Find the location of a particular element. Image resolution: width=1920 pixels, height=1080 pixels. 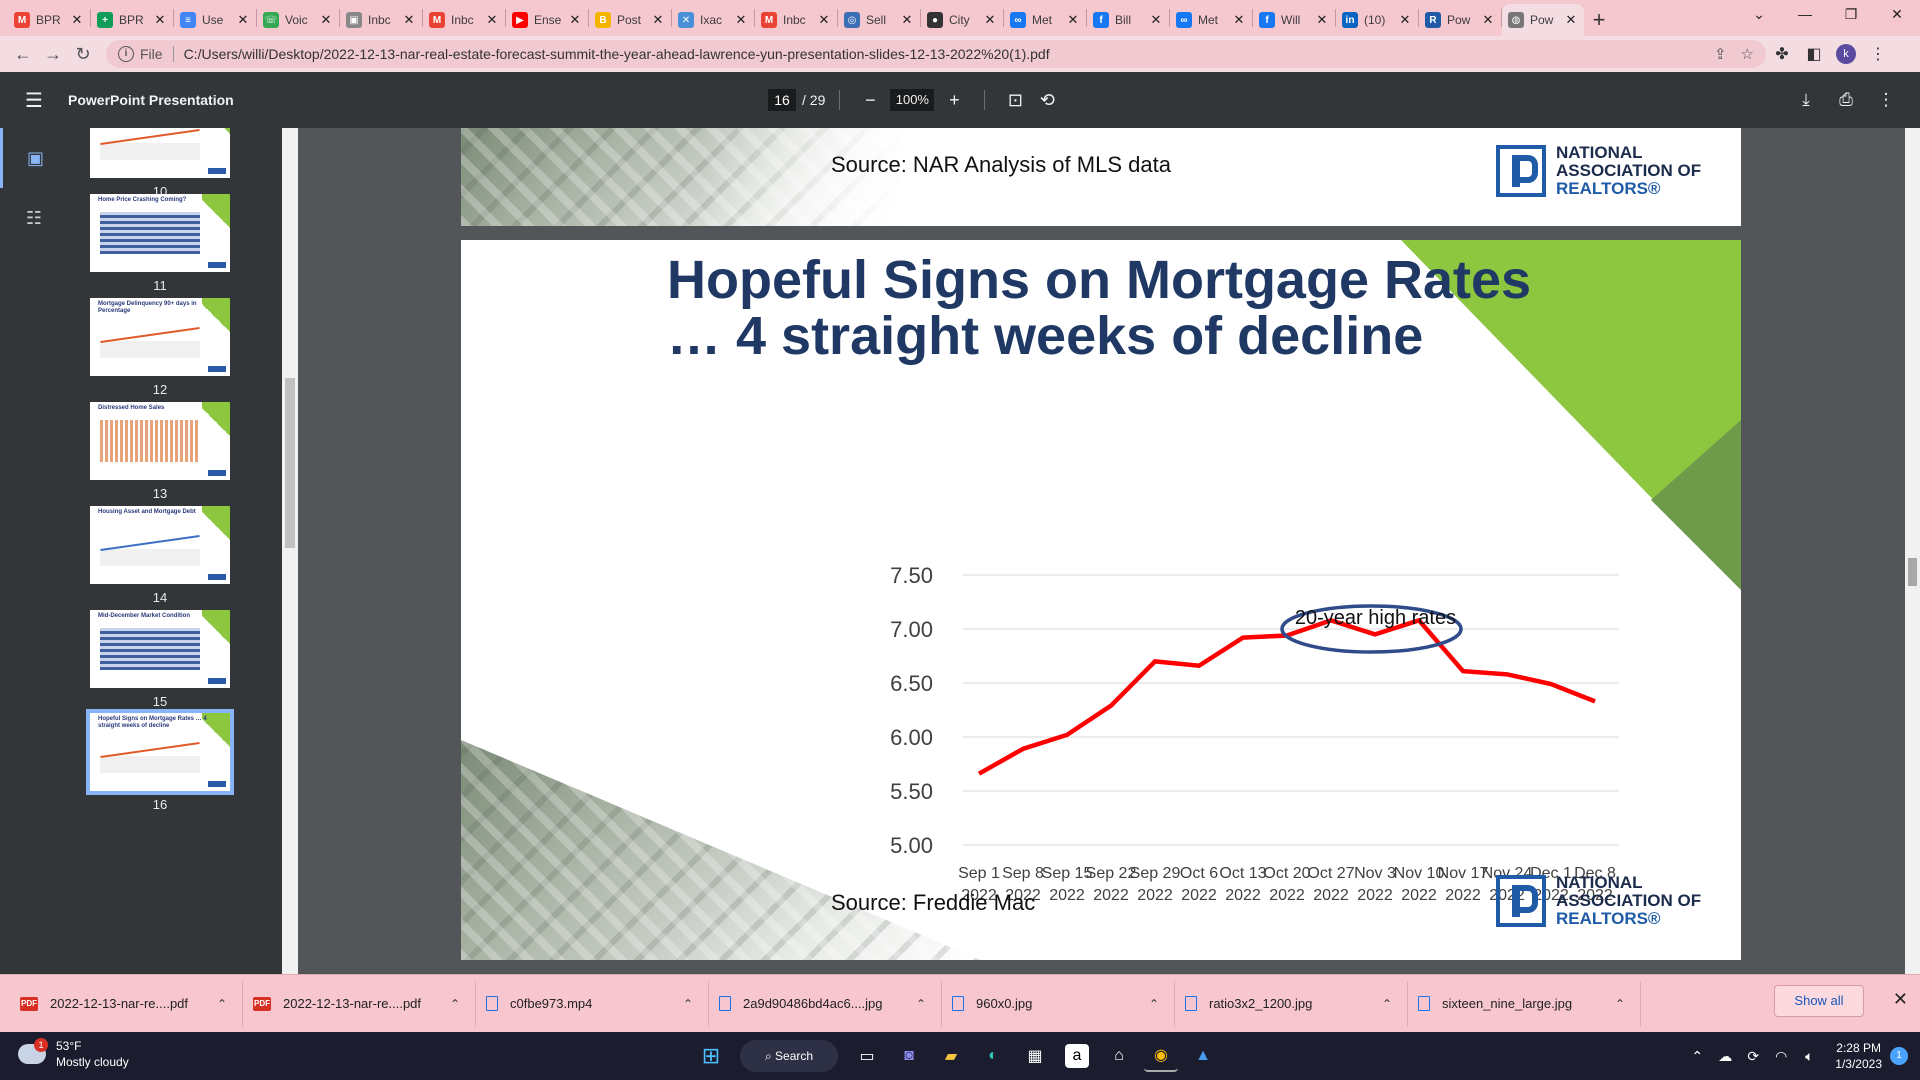

profile-avatar: k is located at coordinates (1846, 54).